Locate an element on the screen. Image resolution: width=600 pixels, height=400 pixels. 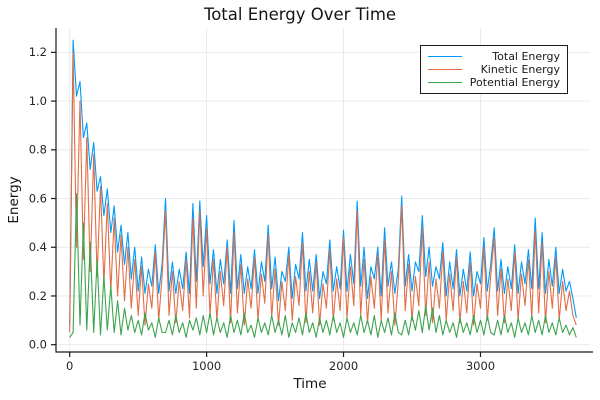
y-tick-label: 0.6 is located at coordinates (38, 198).